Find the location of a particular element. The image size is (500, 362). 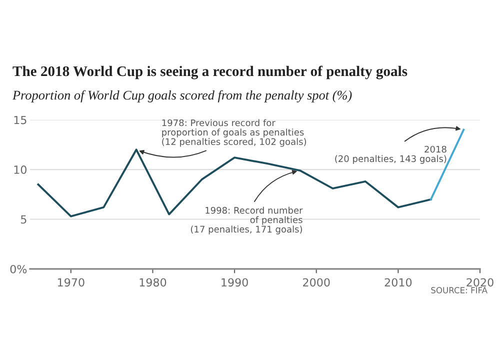

y-tick-label: 5 is located at coordinates (23, 219).